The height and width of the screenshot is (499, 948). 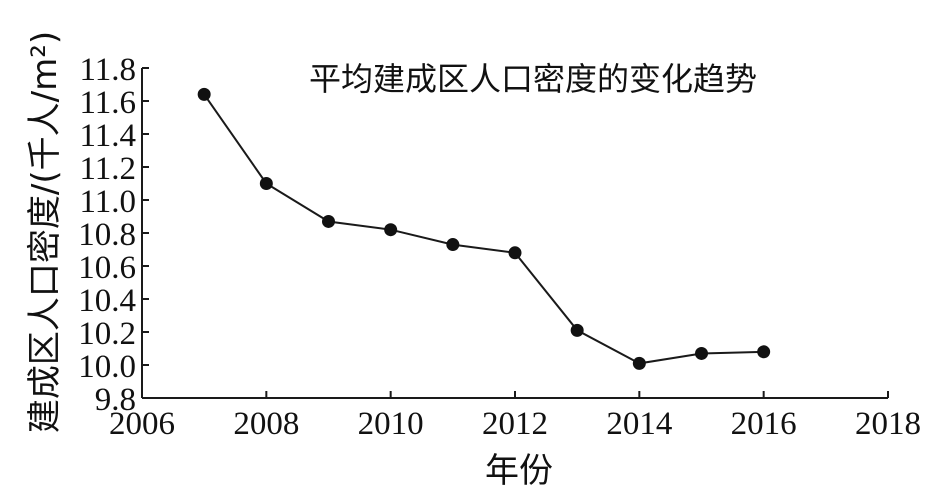 What do you see at coordinates (142, 424) in the screenshot?
I see `x-tick-label: 2006` at bounding box center [142, 424].